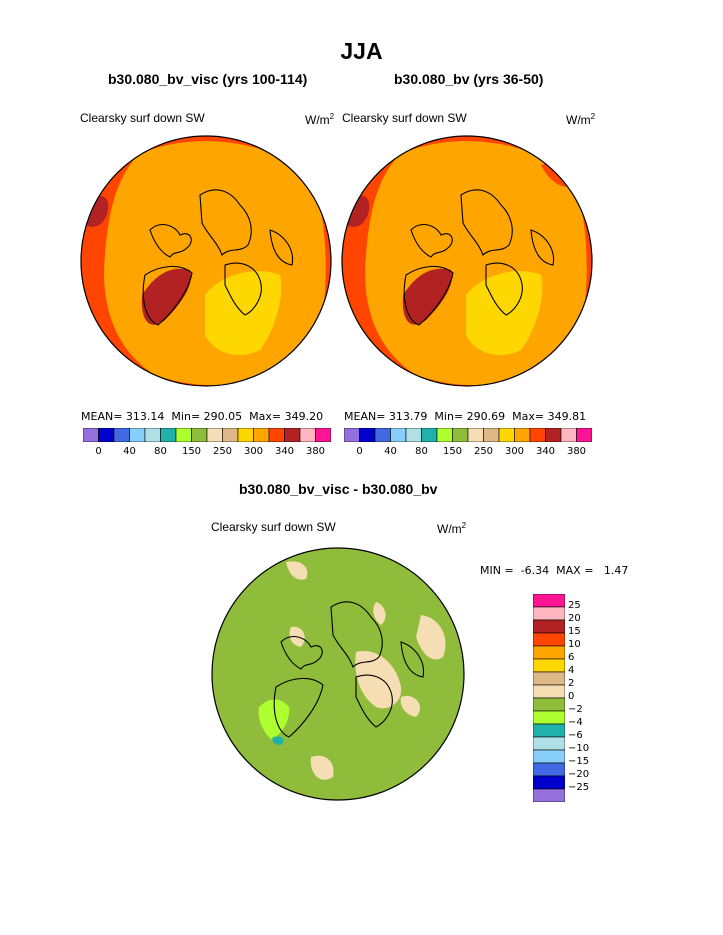 Image resolution: width=723 pixels, height=935 pixels. I want to click on diff-colorbar-labels: 25 20 15 10 6 4 2 0 −2 −4 −6 −10 −15 −20 −25, so click(588, 698).